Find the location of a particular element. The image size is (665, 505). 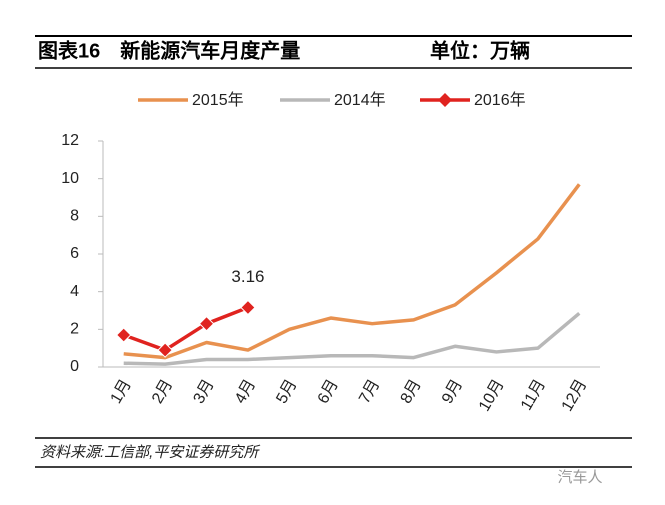

source: 资料来源:工信部,平安证券研究所 is located at coordinates (150, 452).